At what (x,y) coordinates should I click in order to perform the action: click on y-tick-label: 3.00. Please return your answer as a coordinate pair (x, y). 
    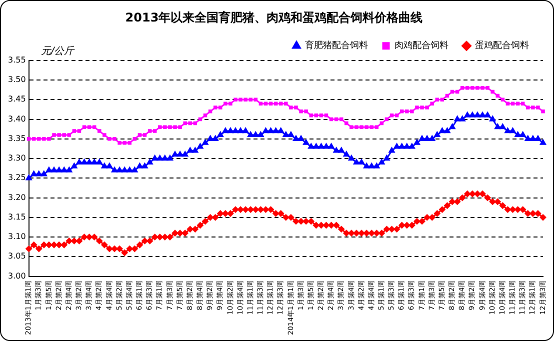
    Looking at the image, I should click on (17, 275).